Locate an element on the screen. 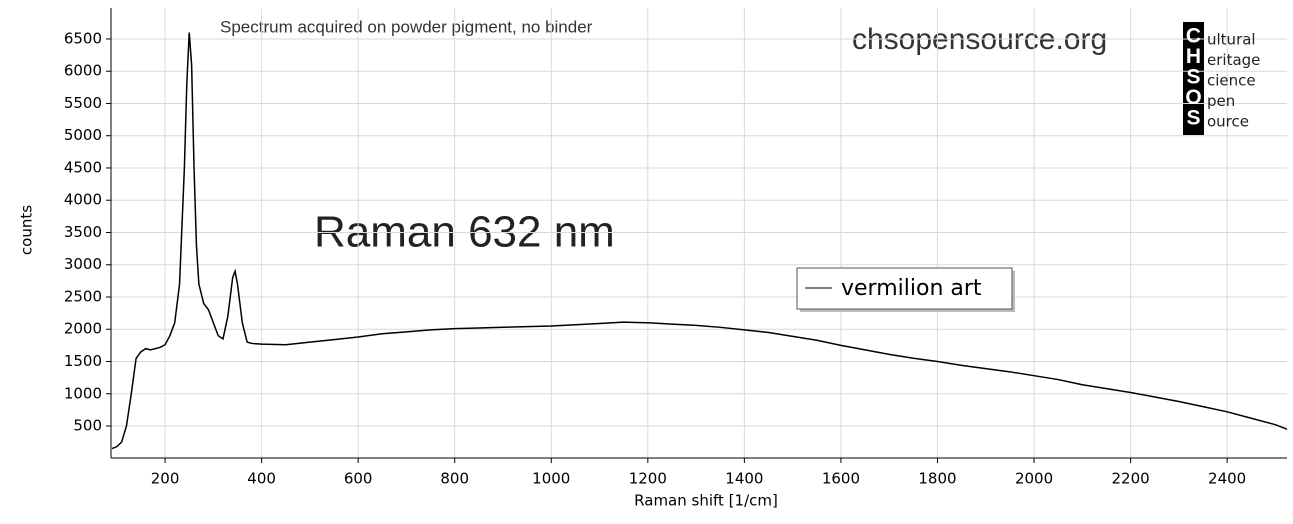 This screenshot has height=524, width=1293. logo-word: ultural is located at coordinates (1231, 40).